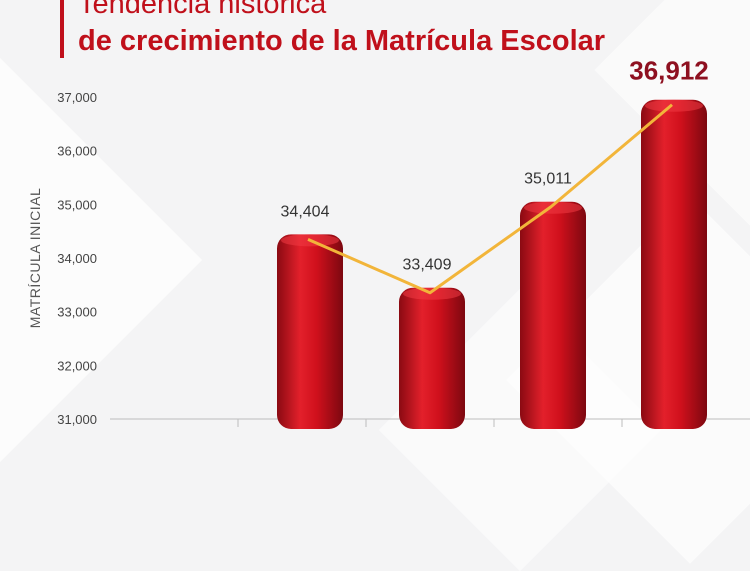  I want to click on chart-title-line-1: Tendencia histórica, so click(202, 10).